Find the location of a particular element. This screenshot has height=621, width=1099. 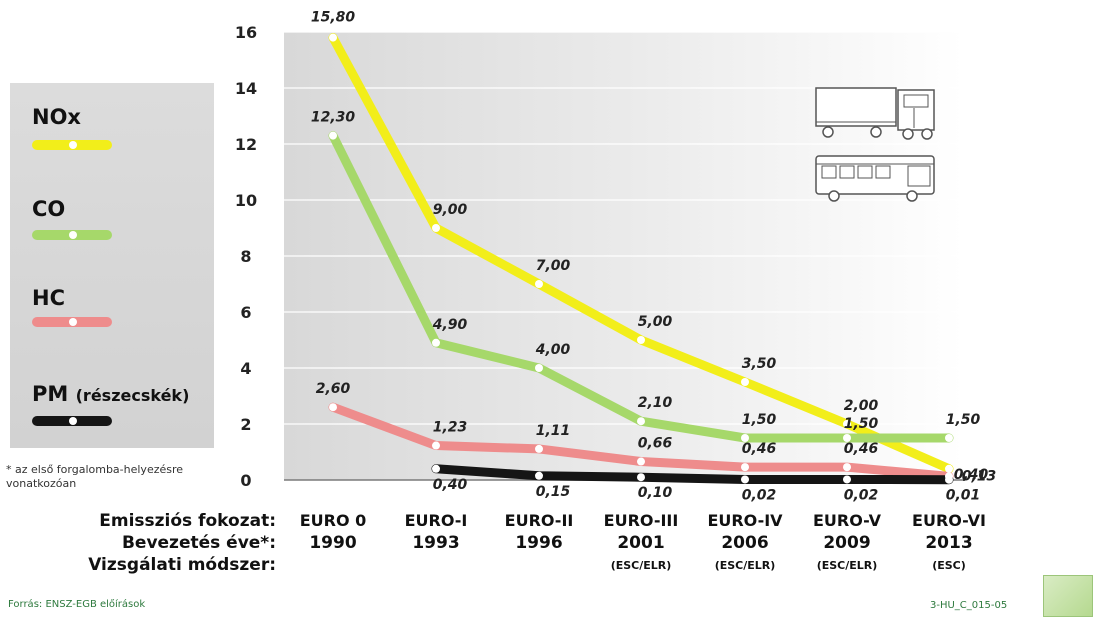

series-line-pm is located at coordinates (692, 474).